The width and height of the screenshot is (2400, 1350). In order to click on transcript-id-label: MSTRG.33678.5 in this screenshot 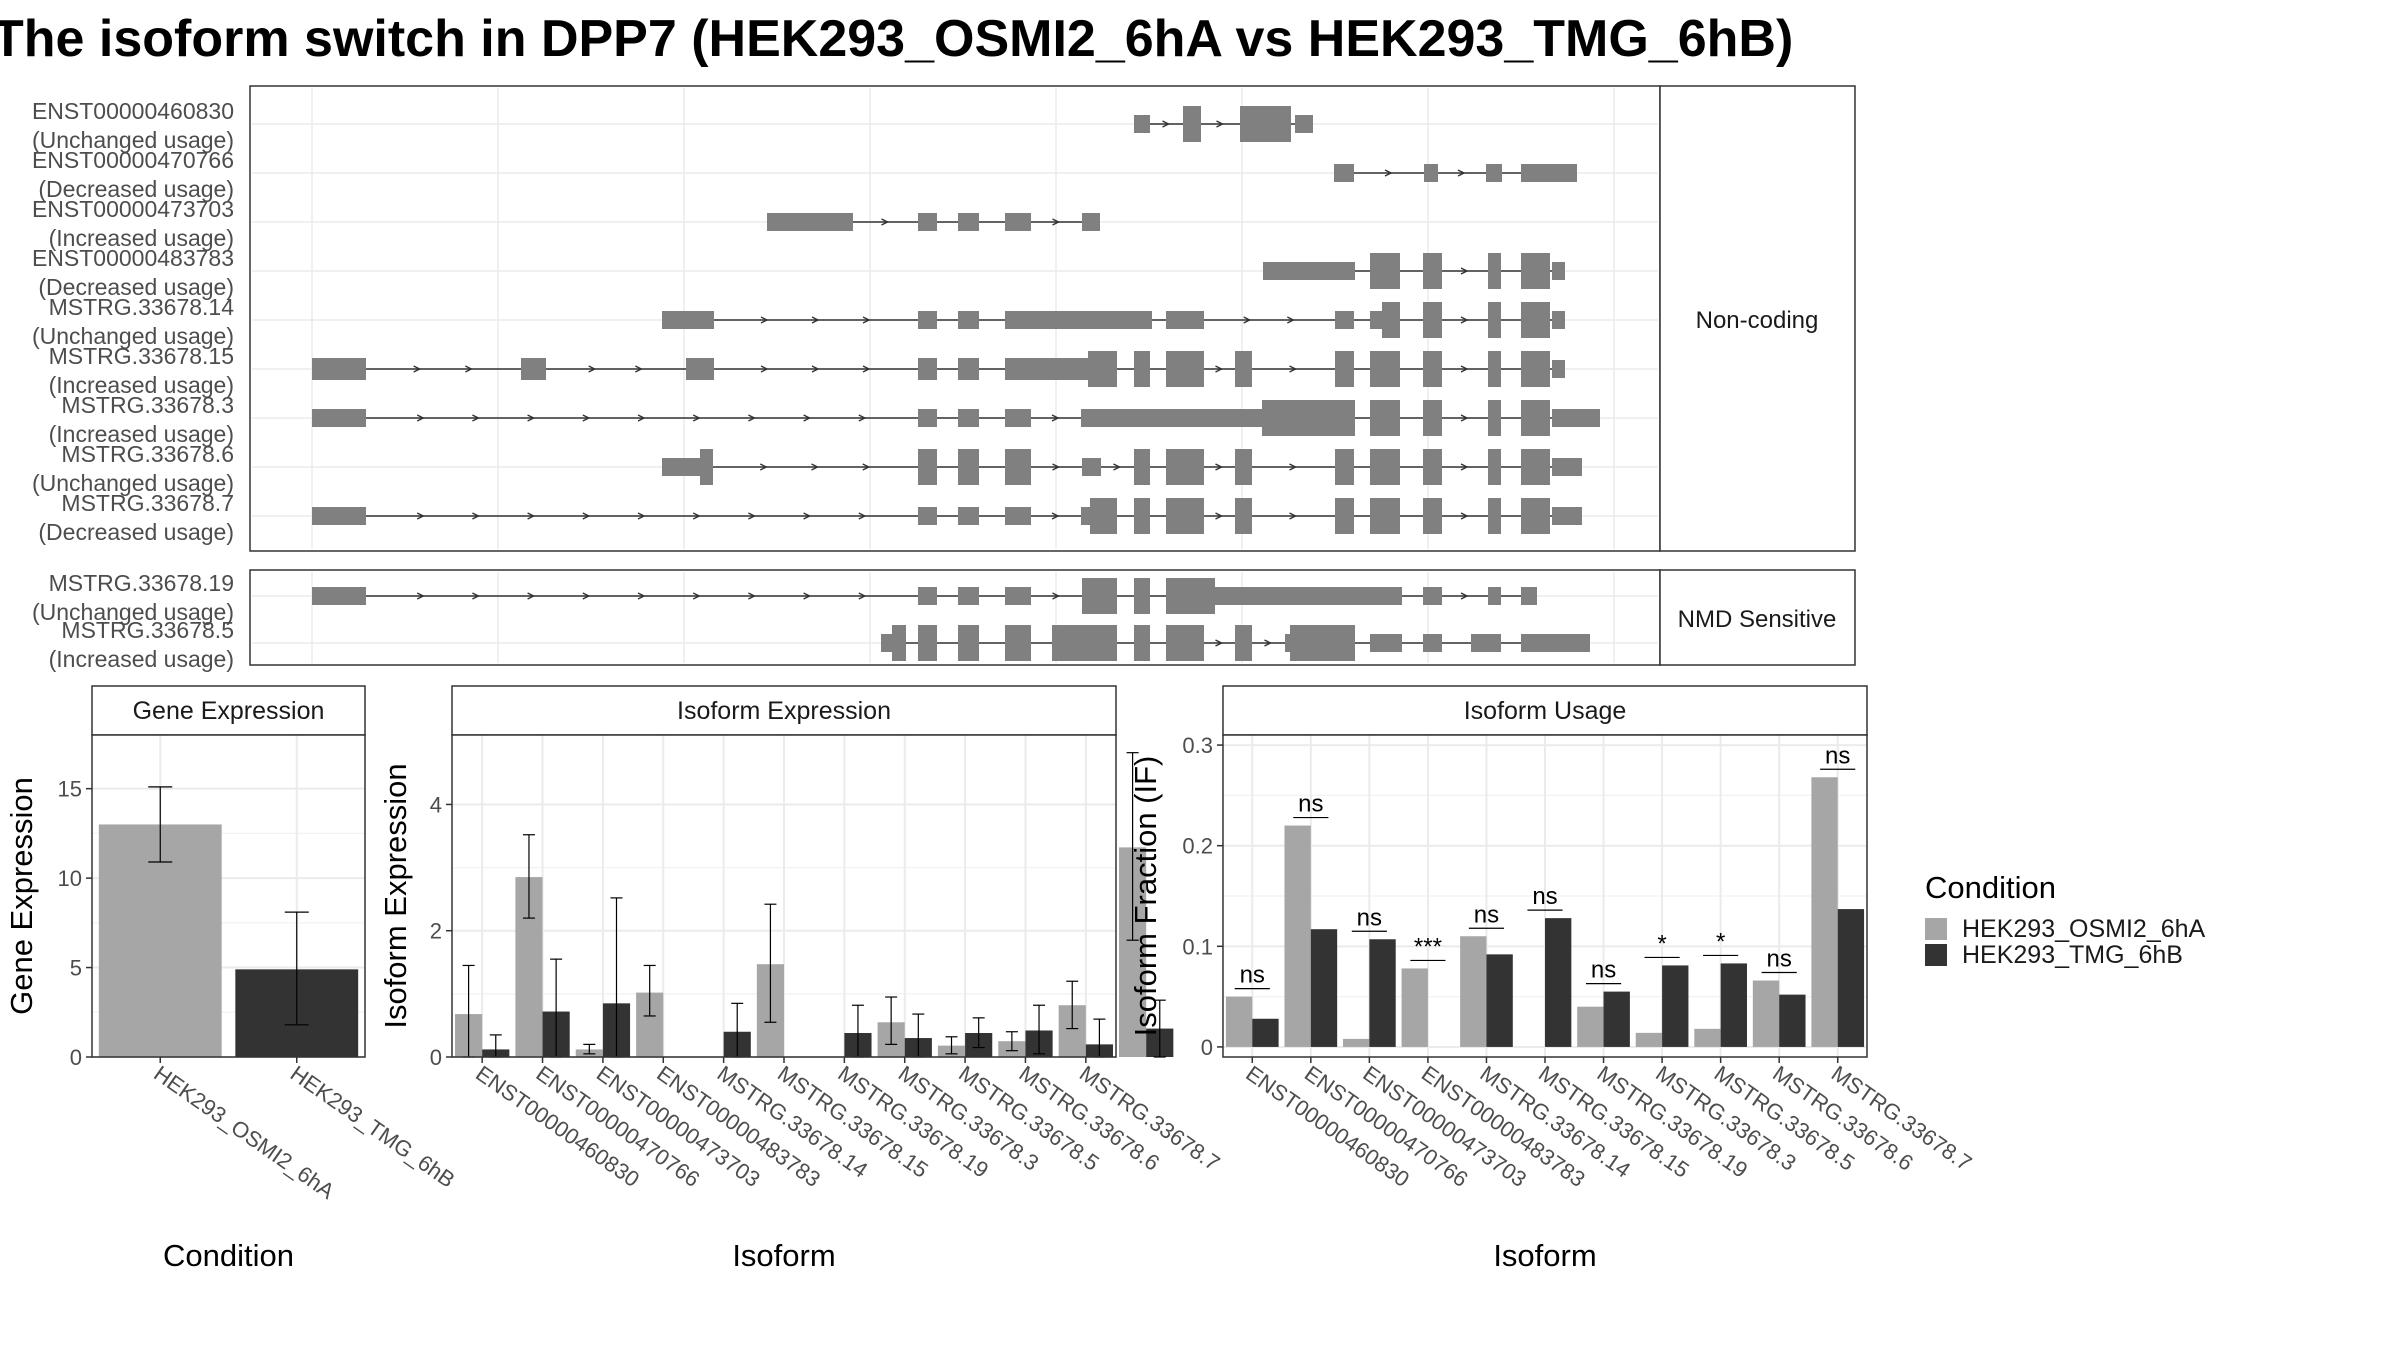, I will do `click(147, 630)`.